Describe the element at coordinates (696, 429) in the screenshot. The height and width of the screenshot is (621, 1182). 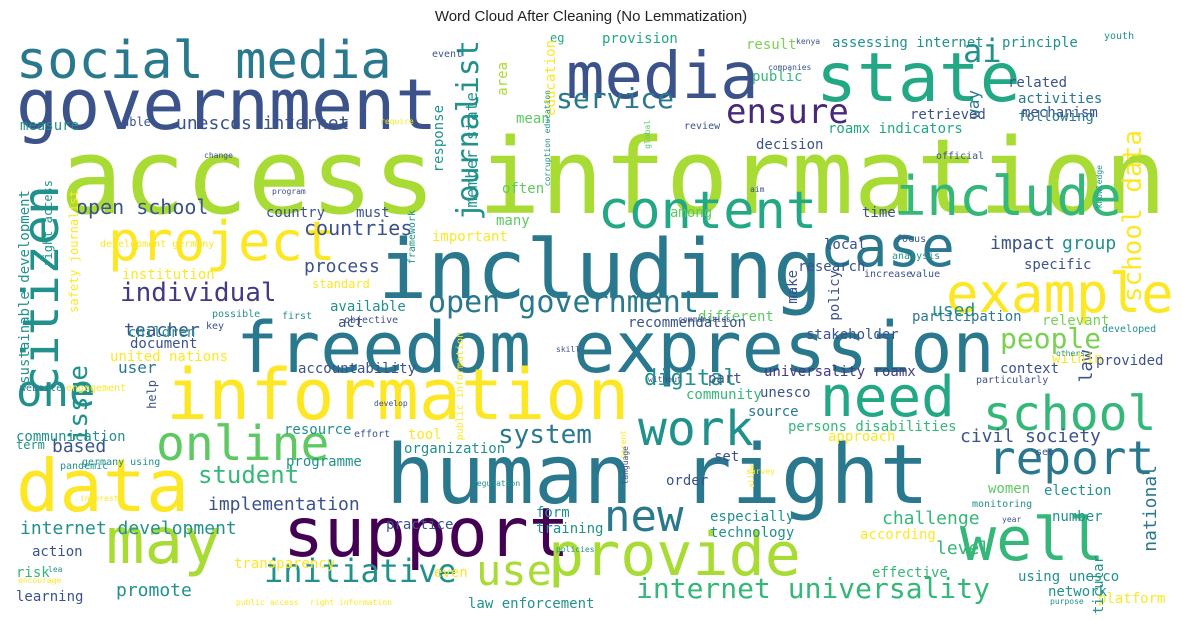
I see `word-24: work` at that location.